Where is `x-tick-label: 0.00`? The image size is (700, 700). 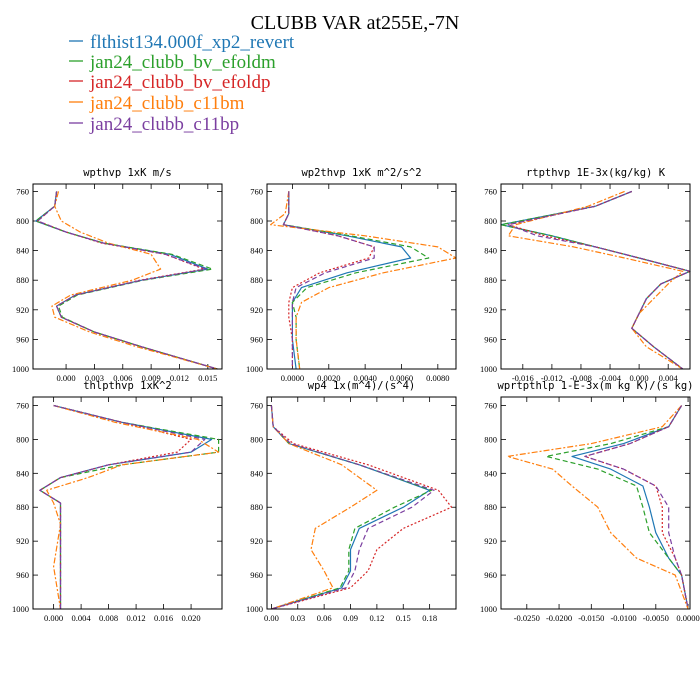 x-tick-label: 0.00 is located at coordinates (271, 618).